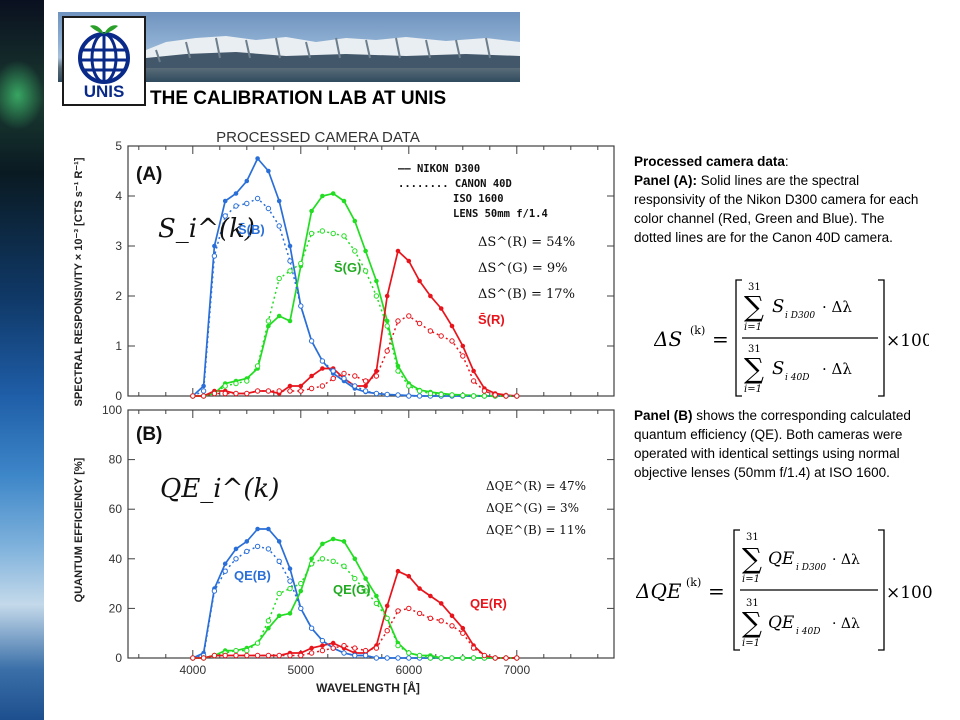 Image resolution: width=960 pixels, height=720 pixels. I want to click on formula-a-times: ×100, so click(907, 341).